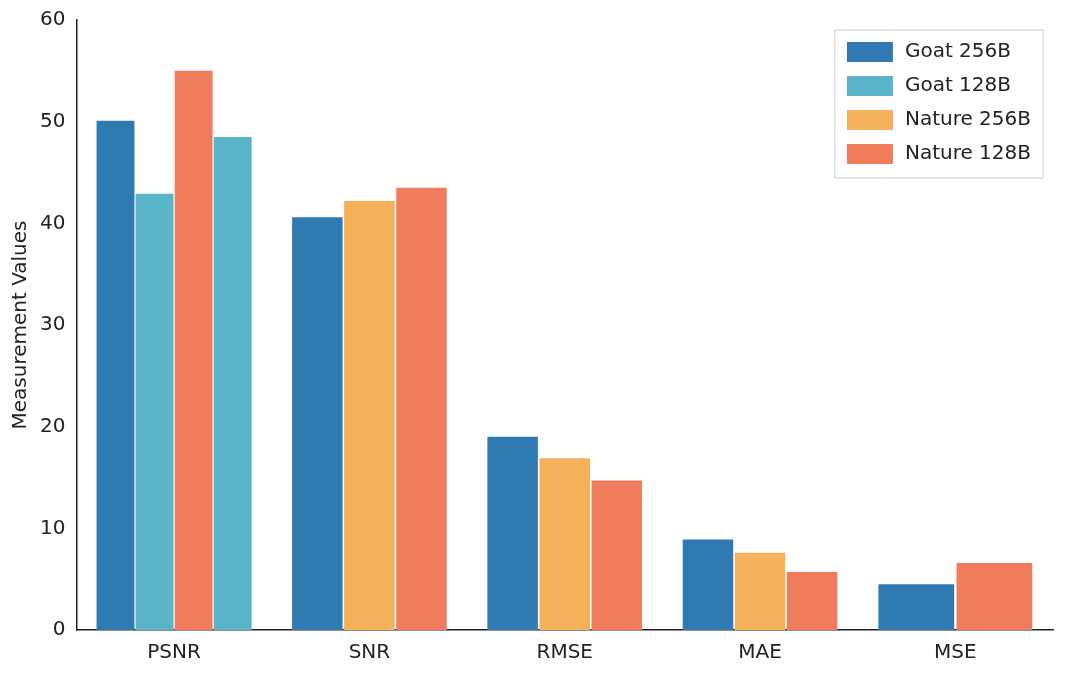 This screenshot has width=1073, height=673. Describe the element at coordinates (958, 50) in the screenshot. I see `legend-label: Goat 256B` at that location.